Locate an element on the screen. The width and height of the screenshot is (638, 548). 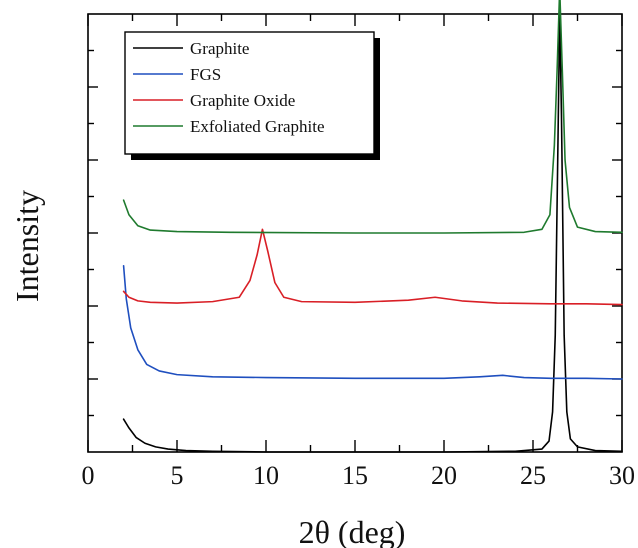
x-tick-labels: 0 5 10 15 20 25 30 is located at coordinates (359, 475).